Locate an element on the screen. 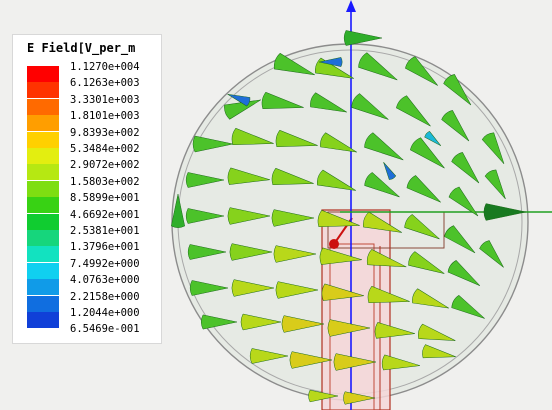 This screenshot has width=552, height=410. legend-value: 2.5381e+001 is located at coordinates (105, 231).